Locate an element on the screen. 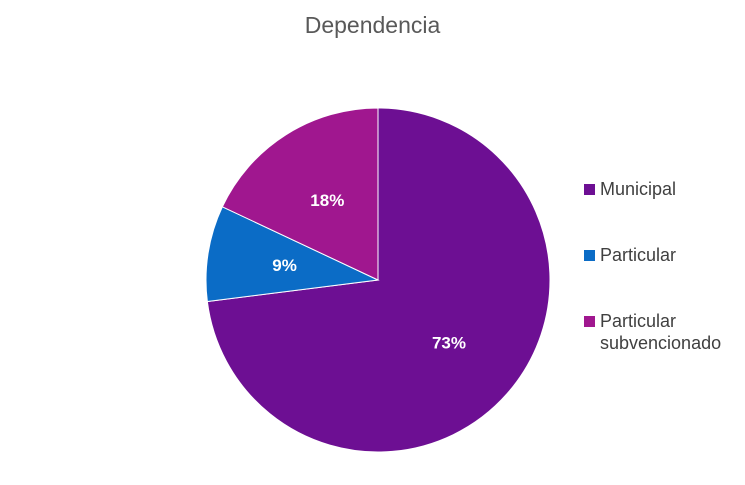 The height and width of the screenshot is (485, 745). data-label-particular: 9% is located at coordinates (284, 265).